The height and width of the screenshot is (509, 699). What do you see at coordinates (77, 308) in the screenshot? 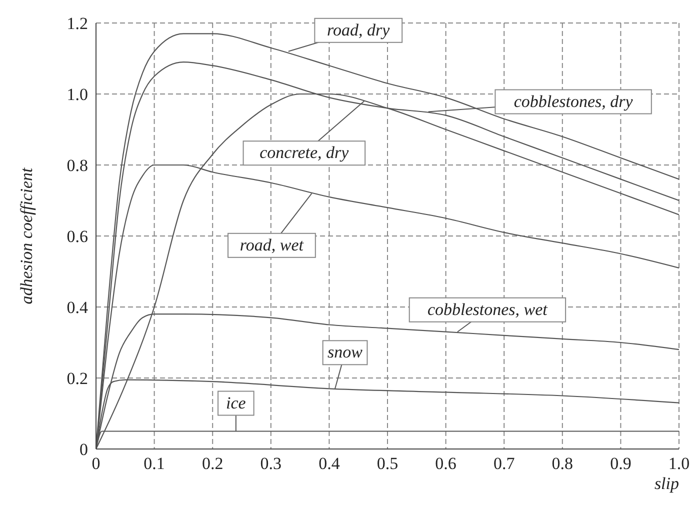
I see `y-tick-label: 0.4` at bounding box center [77, 308].